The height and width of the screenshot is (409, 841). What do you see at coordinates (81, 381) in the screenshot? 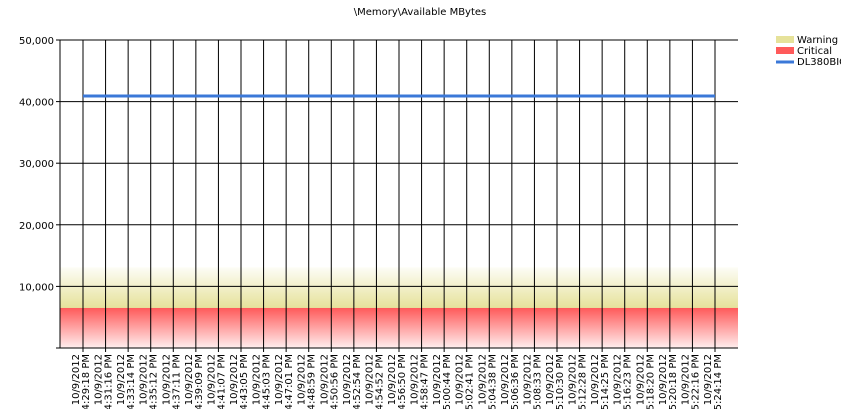
I see `x-tick-label: 10/9/20124:29:18 PM` at bounding box center [81, 381].